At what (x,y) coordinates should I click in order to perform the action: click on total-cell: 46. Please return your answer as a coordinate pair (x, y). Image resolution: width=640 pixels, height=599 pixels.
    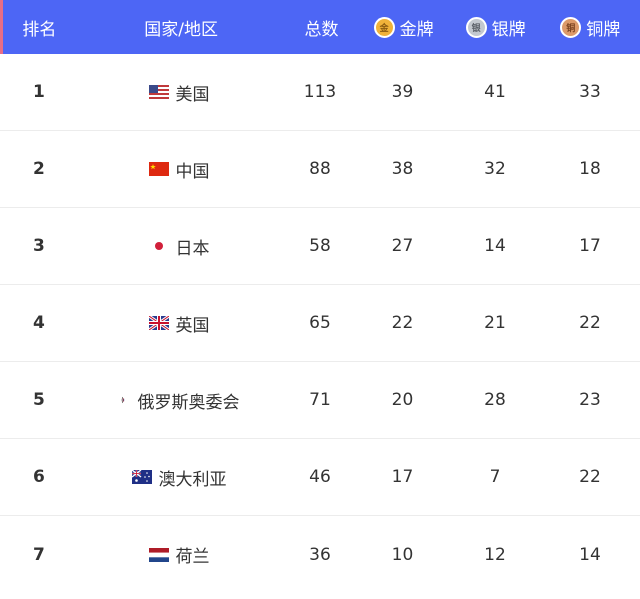
    Looking at the image, I should click on (320, 477).